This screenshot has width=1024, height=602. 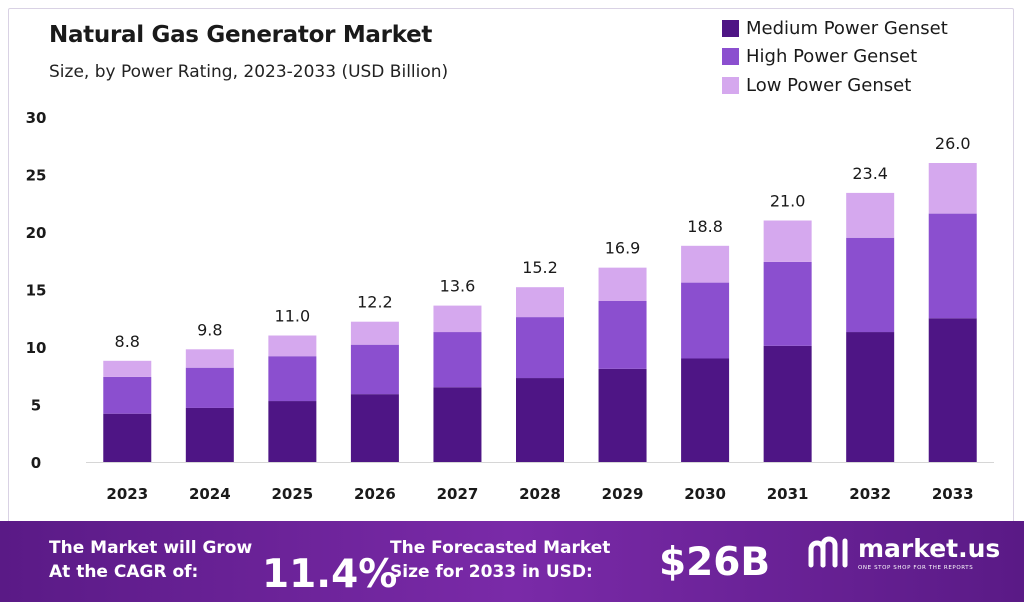 What do you see at coordinates (540, 302) in the screenshot?
I see `bar-segment-low-2028` at bounding box center [540, 302].